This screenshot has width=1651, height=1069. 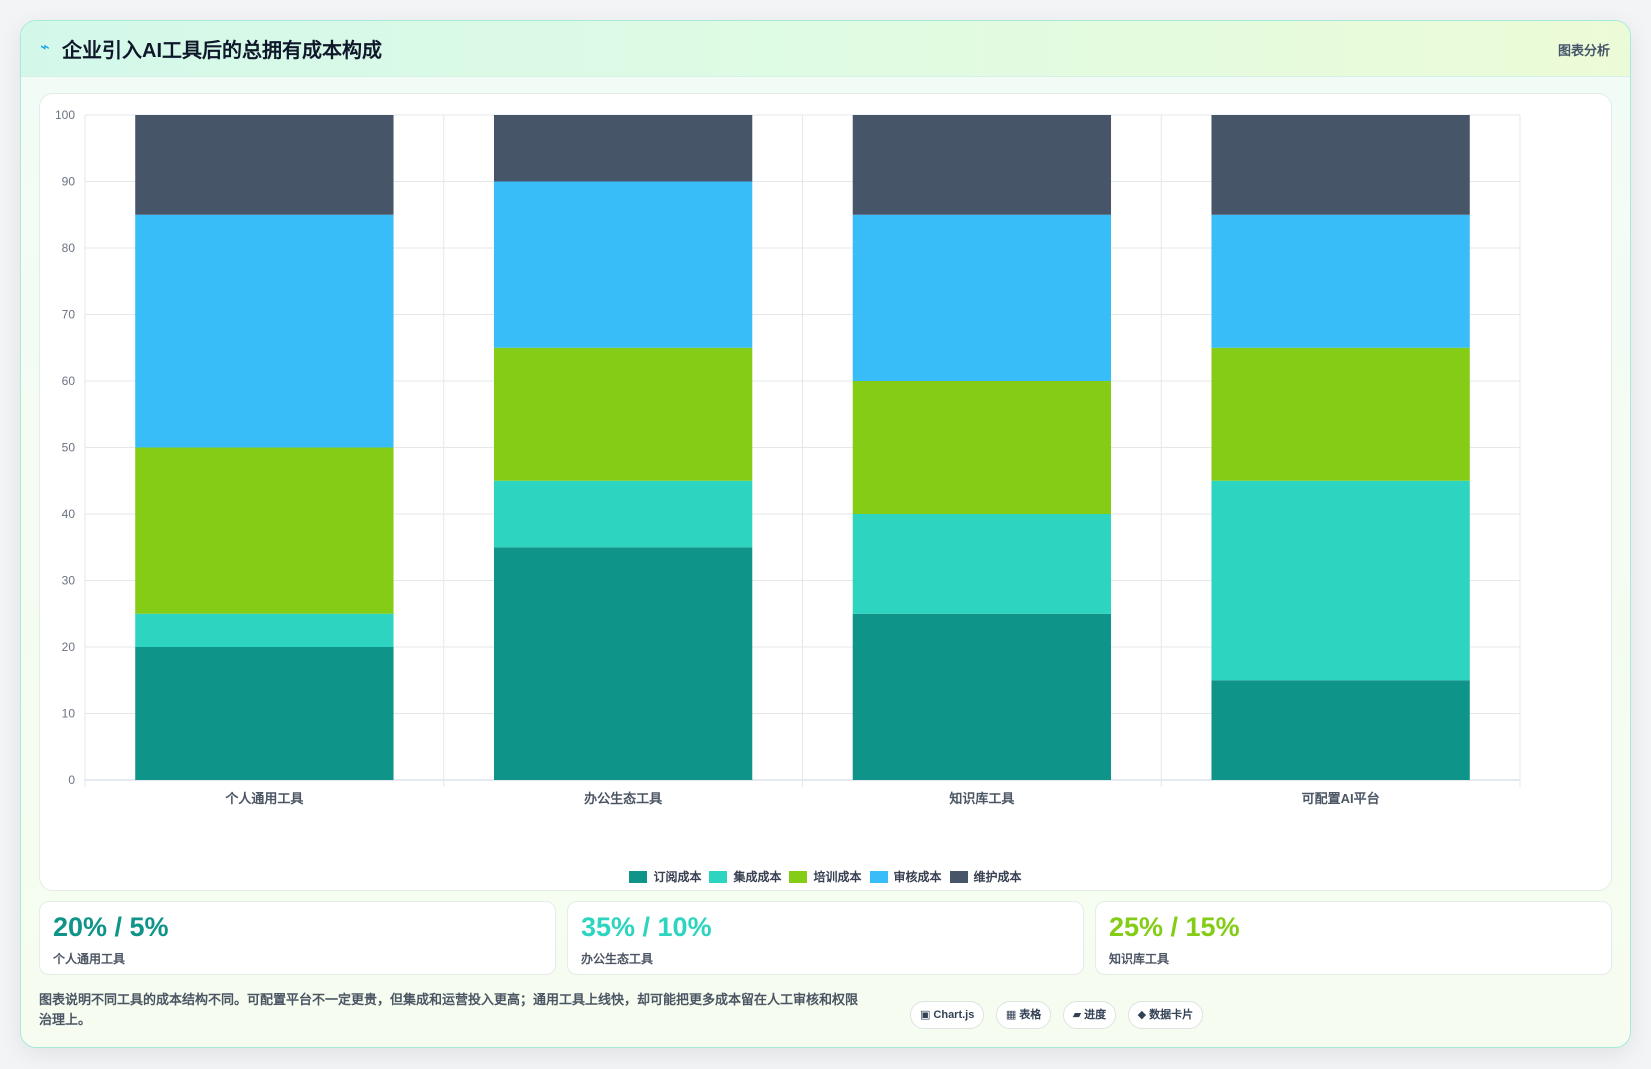 I want to click on stat-card: 35% / 10% 办公生态工具, so click(x=825, y=938).